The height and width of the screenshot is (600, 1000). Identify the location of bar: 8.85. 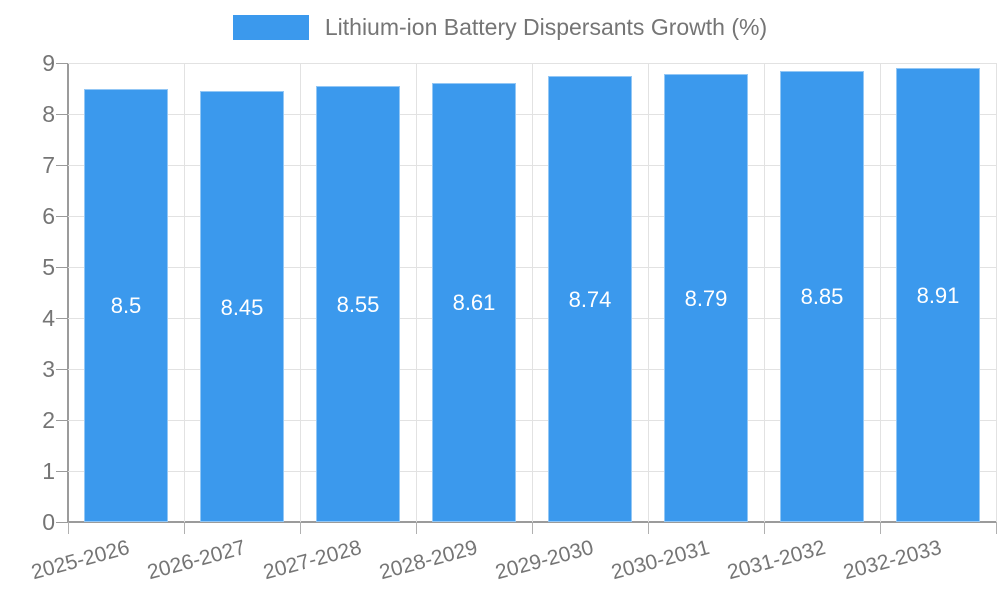
(822, 296).